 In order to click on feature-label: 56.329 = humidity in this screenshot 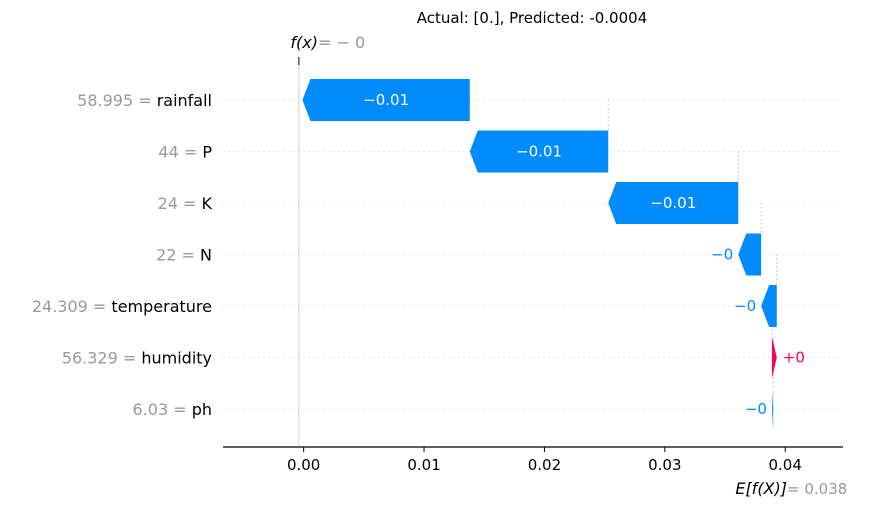, I will do `click(137, 358)`.